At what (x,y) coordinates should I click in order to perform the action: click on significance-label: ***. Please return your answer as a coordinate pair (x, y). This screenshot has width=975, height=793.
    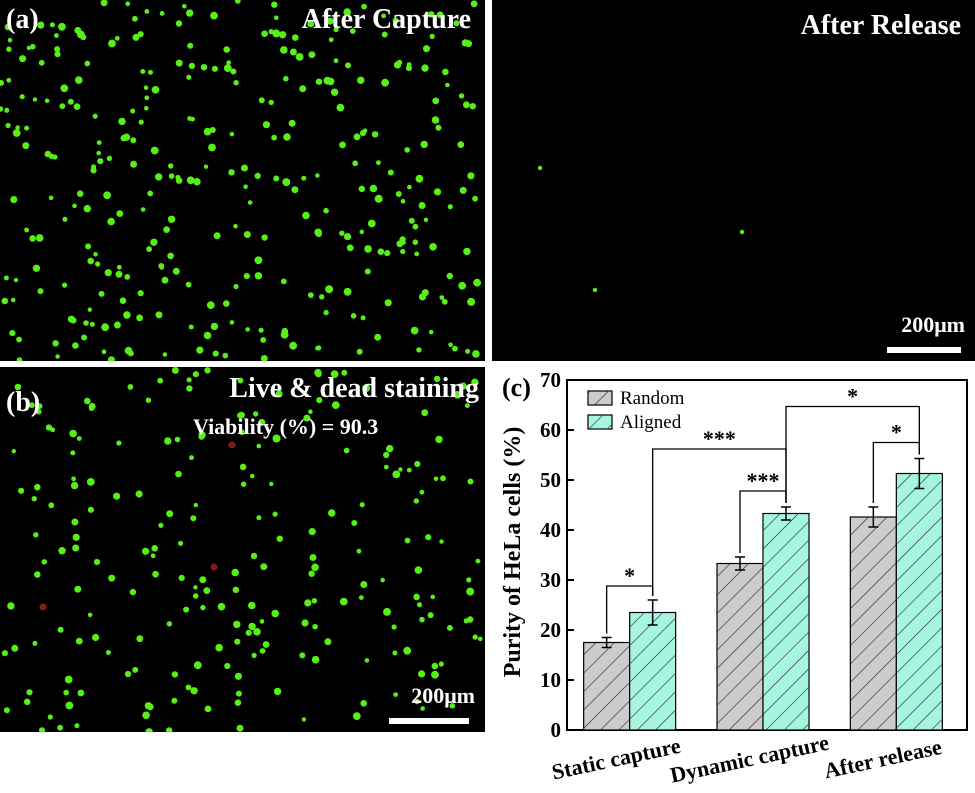
    Looking at the image, I should click on (719, 438).